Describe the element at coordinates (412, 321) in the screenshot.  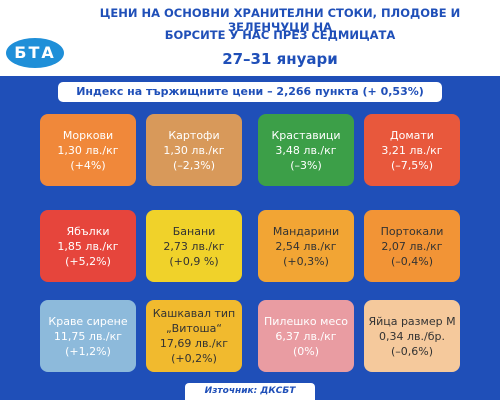
I see `tile-name: Яйца размер М` at that location.